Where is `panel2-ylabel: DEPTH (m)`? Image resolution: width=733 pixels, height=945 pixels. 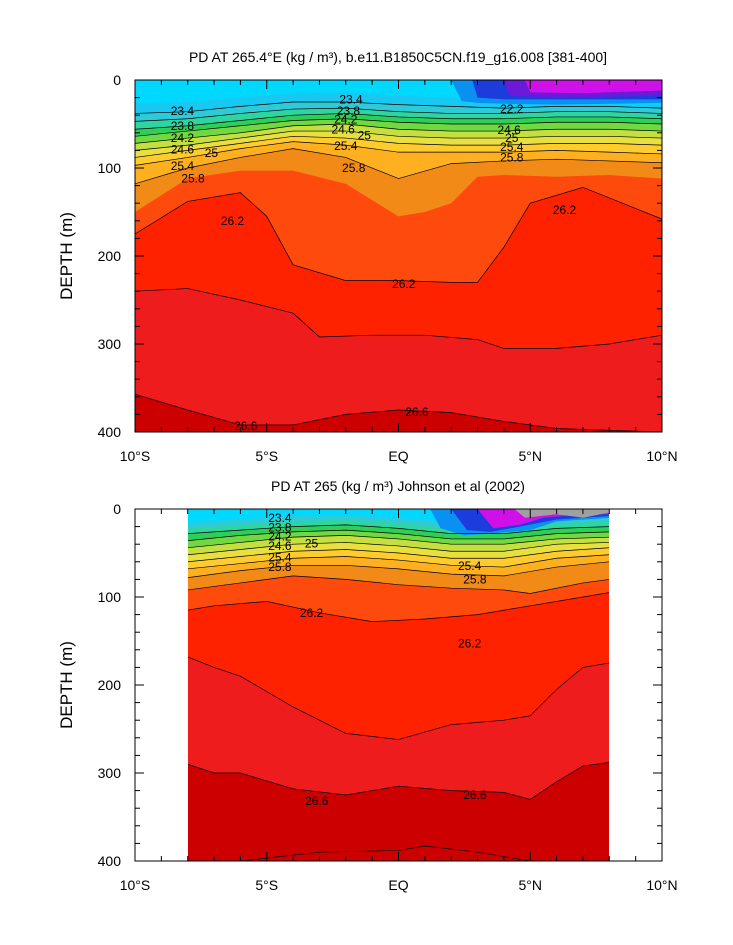 panel2-ylabel: DEPTH (m) is located at coordinates (66, 685).